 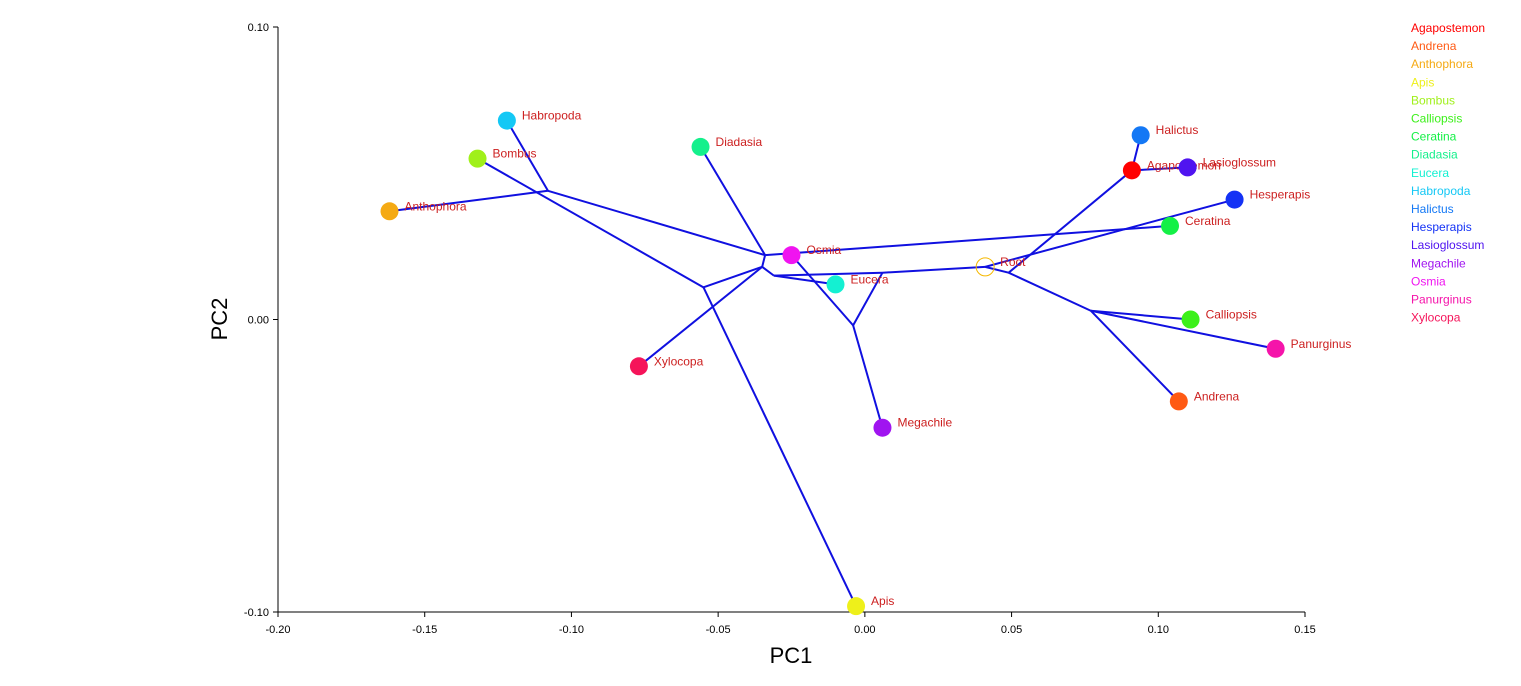 What do you see at coordinates (1428, 281) in the screenshot?
I see `legend-entry: Osmia` at bounding box center [1428, 281].